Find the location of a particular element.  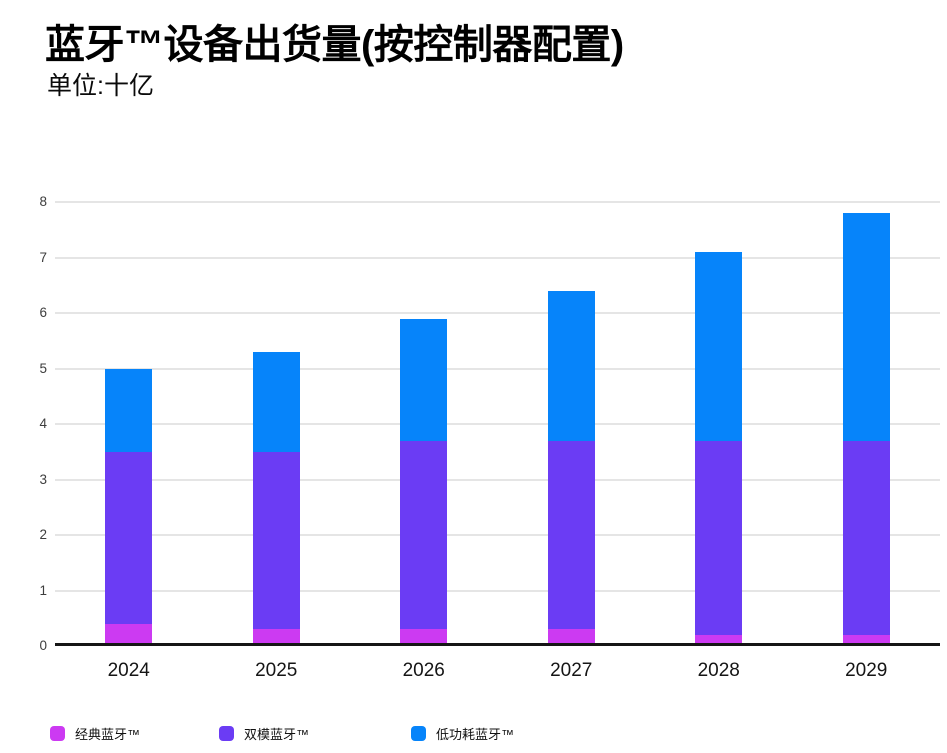

x-axis-tick-label: 2026 is located at coordinates (423, 670).